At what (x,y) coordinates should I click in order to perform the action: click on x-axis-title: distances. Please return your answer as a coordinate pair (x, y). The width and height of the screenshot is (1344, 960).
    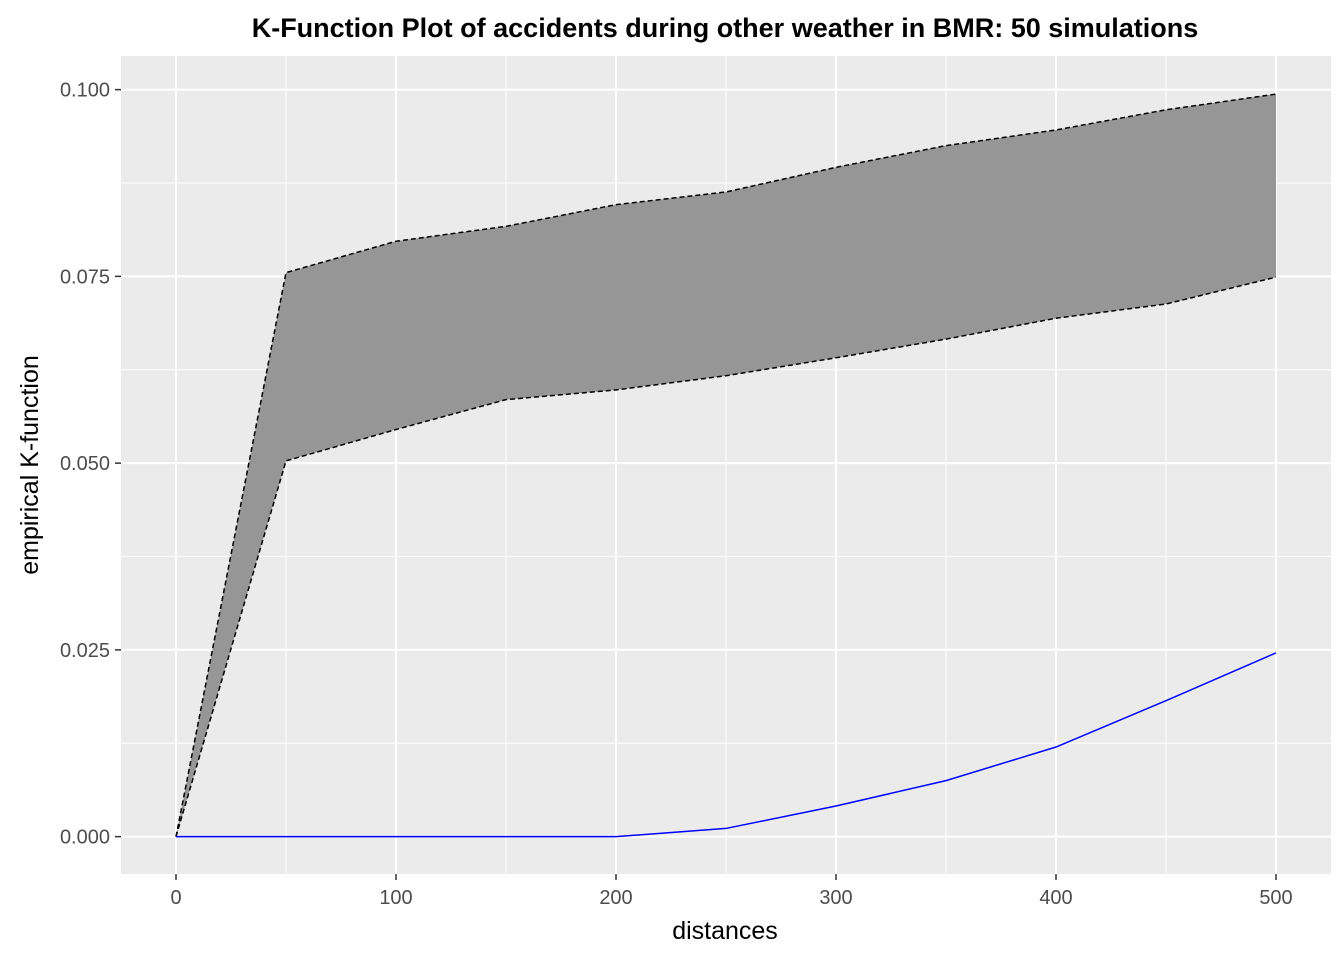
    Looking at the image, I should click on (725, 931).